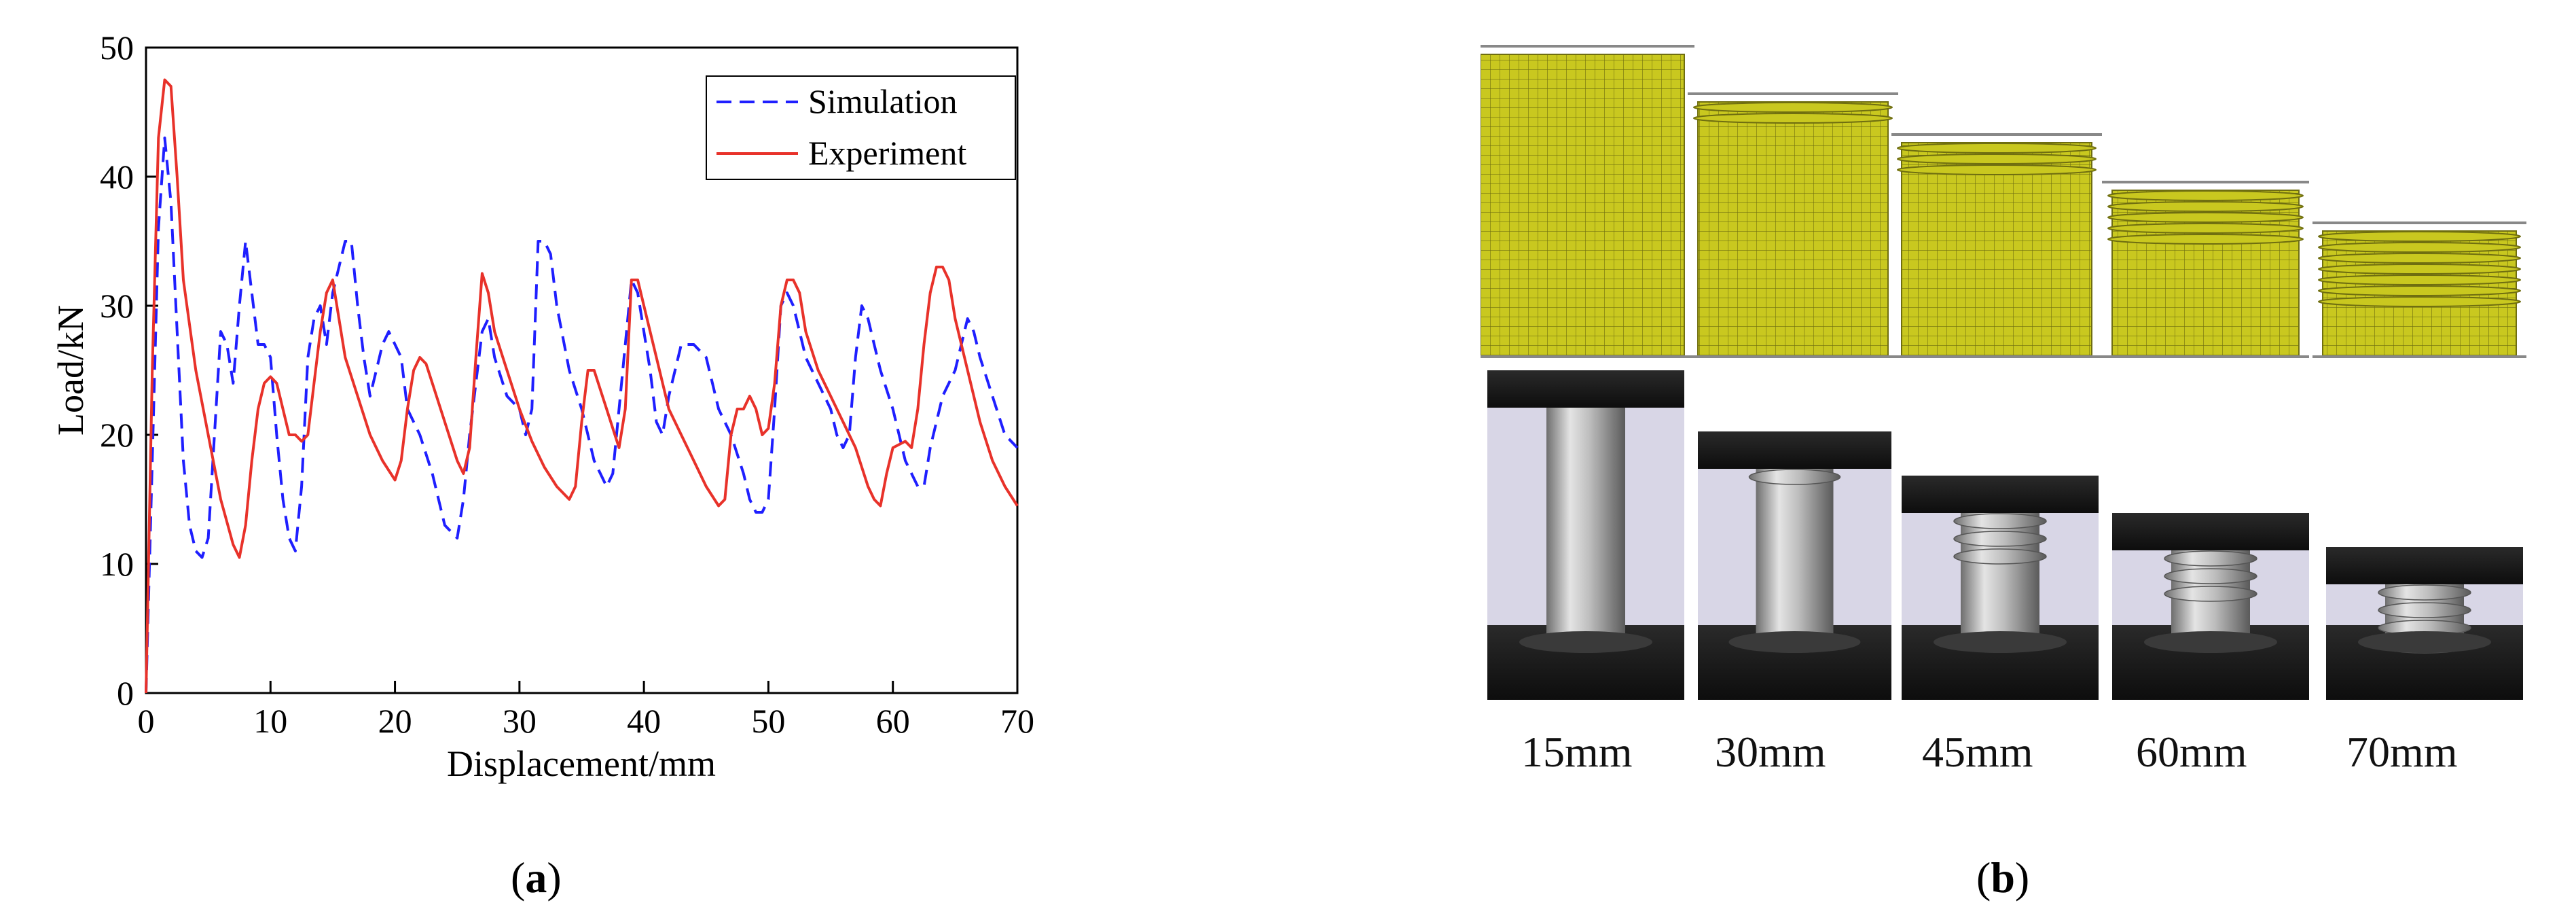 Image resolution: width=2576 pixels, height=922 pixels. Describe the element at coordinates (581, 763) in the screenshot. I see `x-axis-title: Displacement/mm` at that location.